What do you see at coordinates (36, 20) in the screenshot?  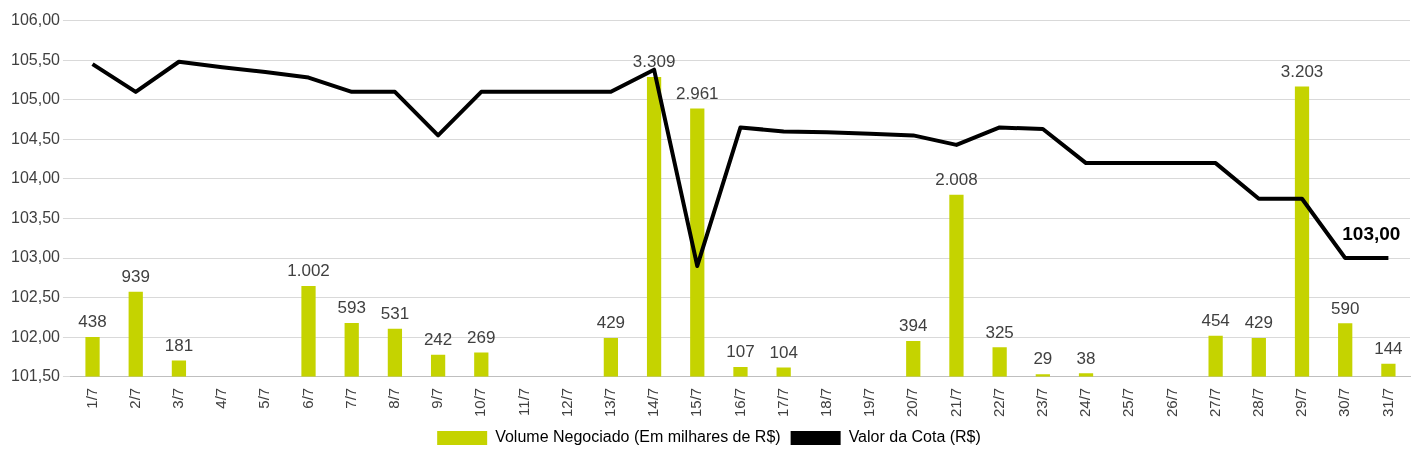 I see `y-tick-label: 106,00` at bounding box center [36, 20].